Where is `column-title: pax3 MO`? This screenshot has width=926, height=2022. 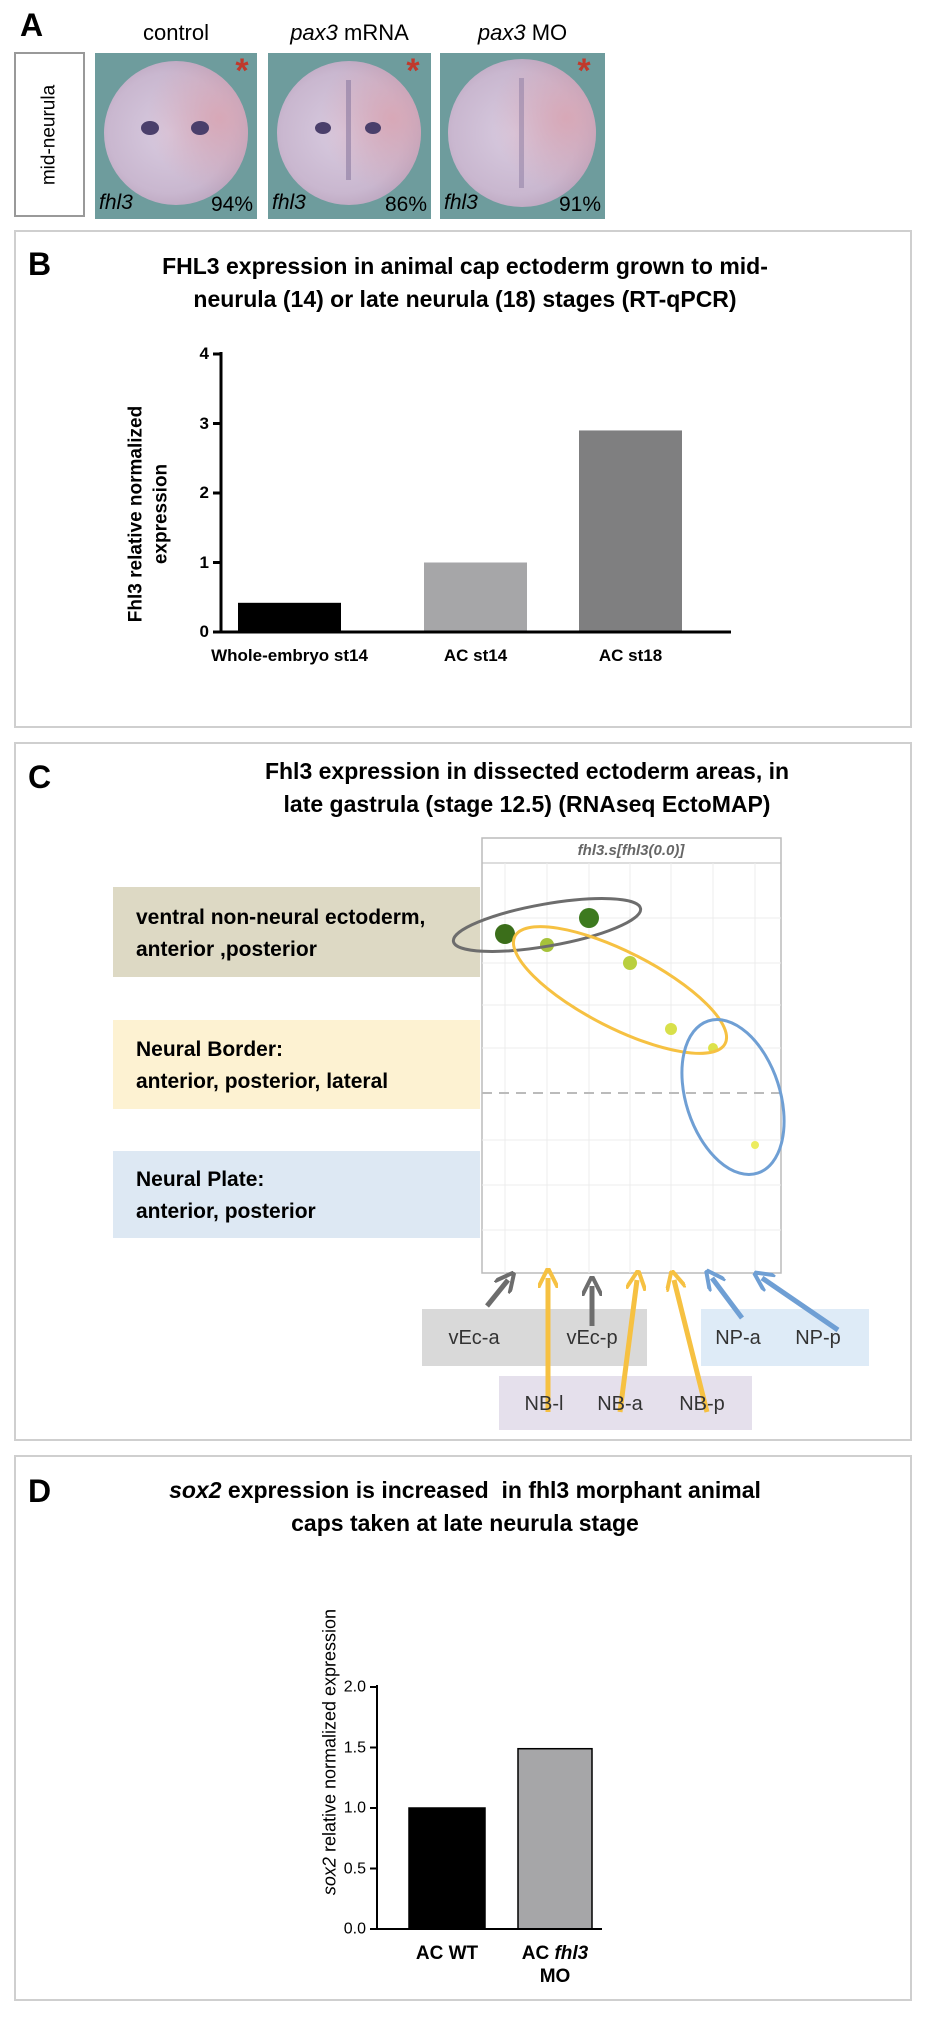
column-title: pax3 MO is located at coordinates (522, 33).